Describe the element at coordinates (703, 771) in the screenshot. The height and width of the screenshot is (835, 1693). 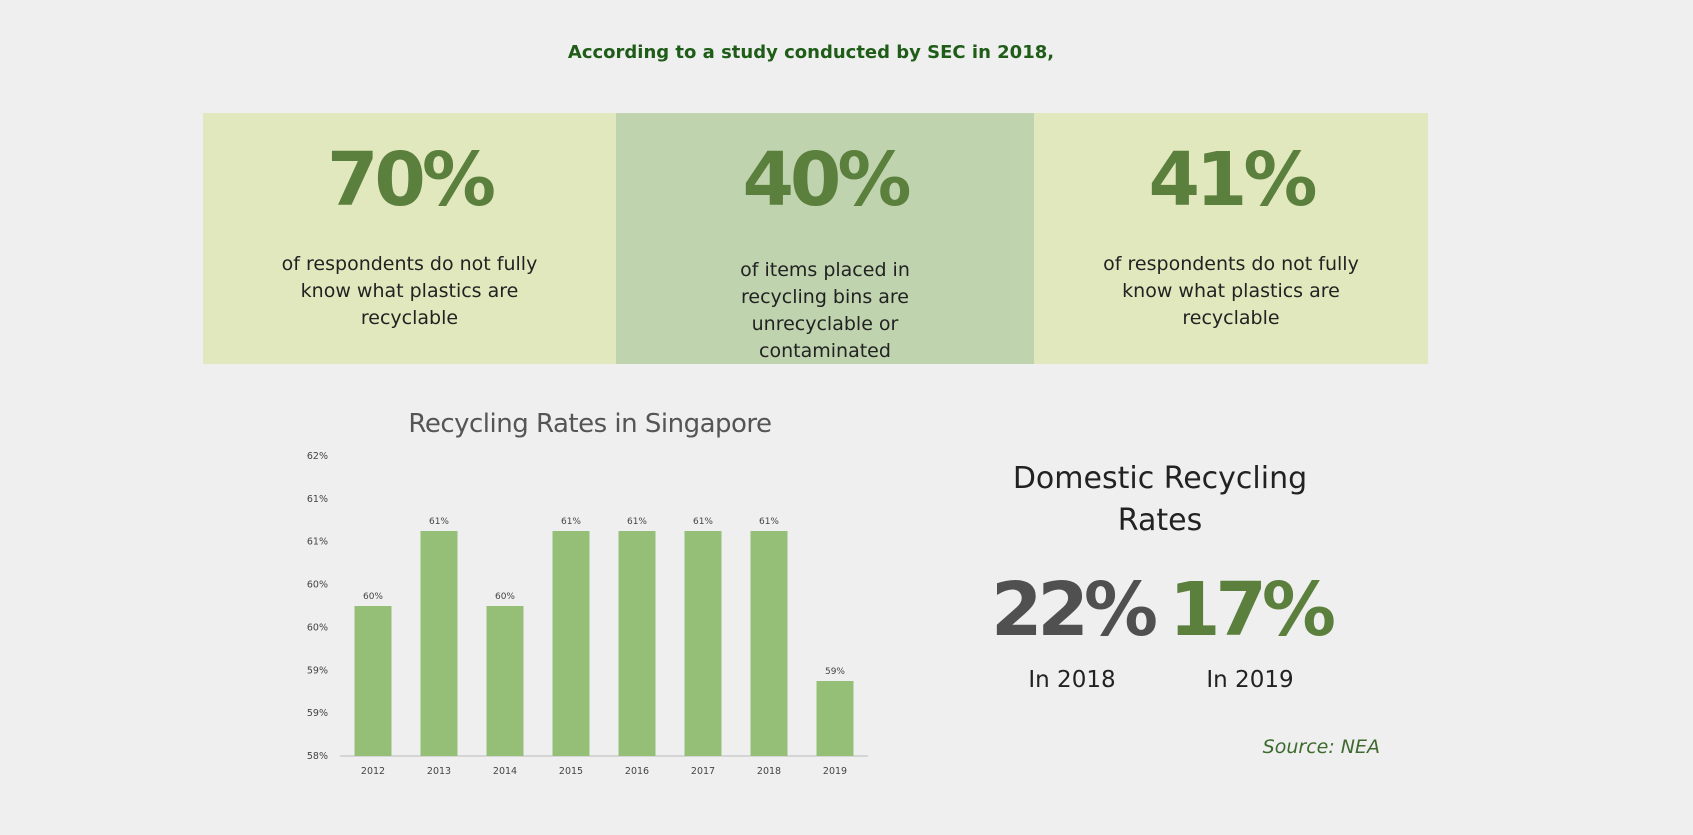
I see `x-tick-label: 2017` at that location.